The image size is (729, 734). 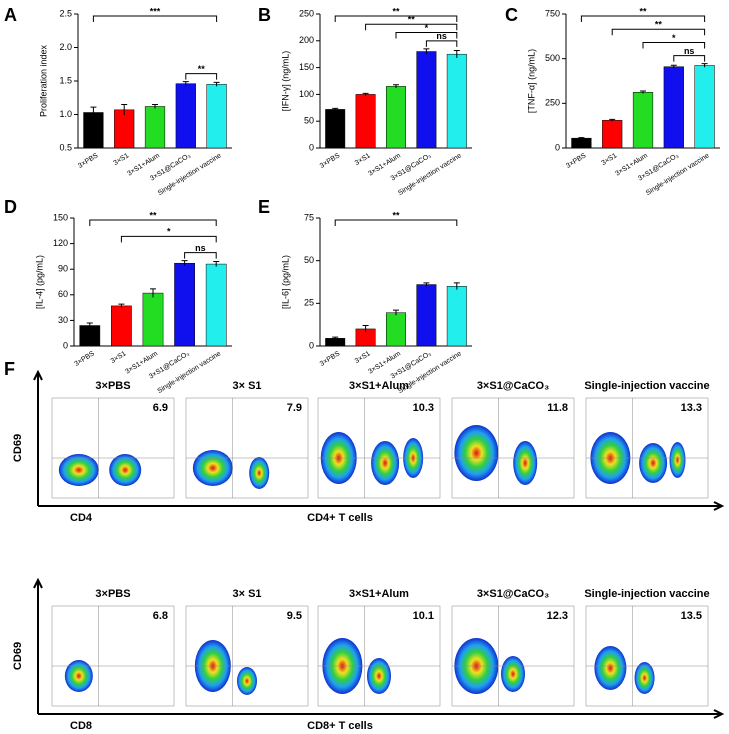 I want to click on y-axis-label: Proliferation index, so click(x=43, y=80).